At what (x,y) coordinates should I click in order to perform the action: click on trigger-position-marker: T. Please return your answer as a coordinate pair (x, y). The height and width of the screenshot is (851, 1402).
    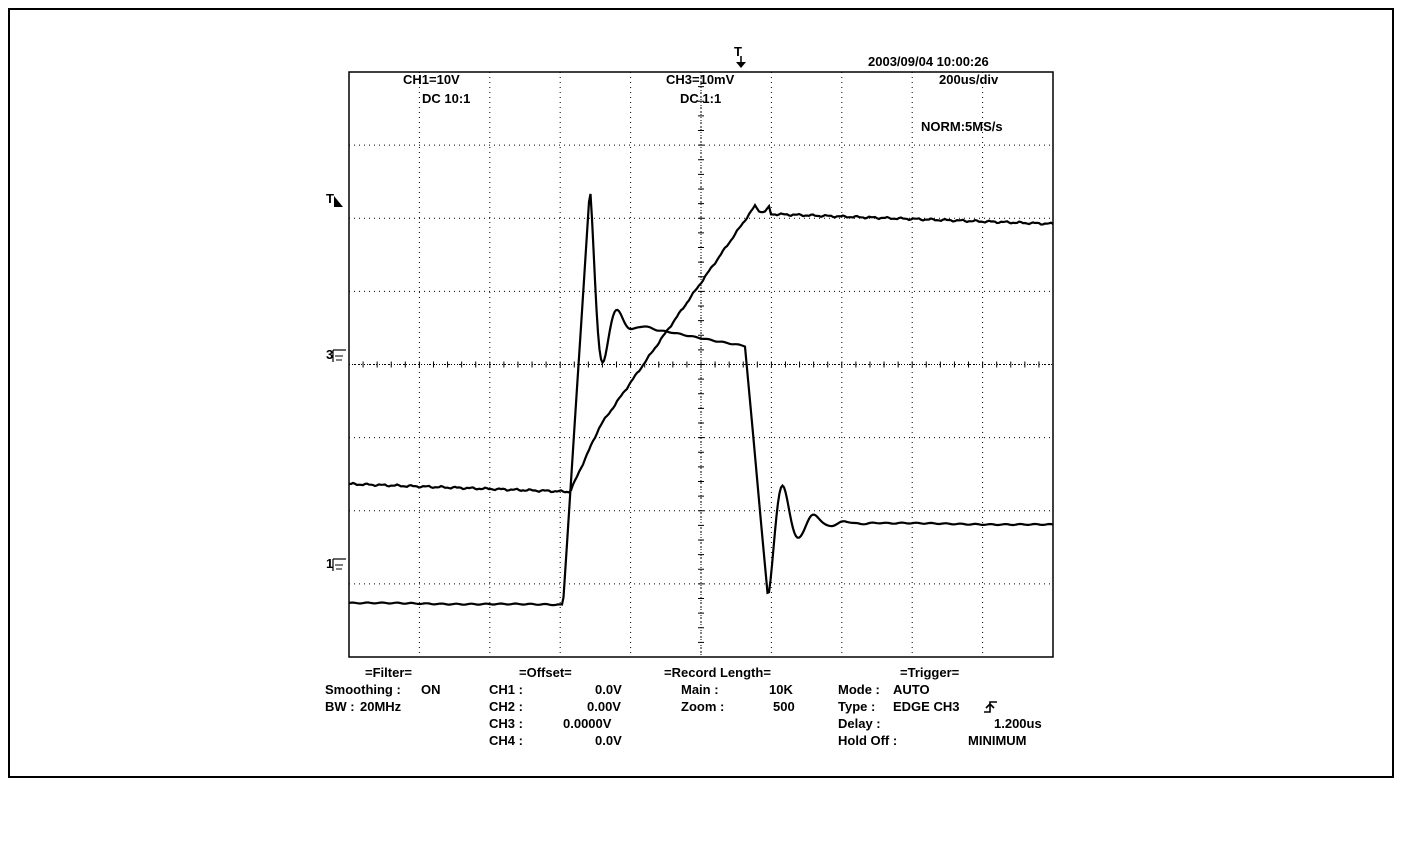
    Looking at the image, I should click on (740, 56).